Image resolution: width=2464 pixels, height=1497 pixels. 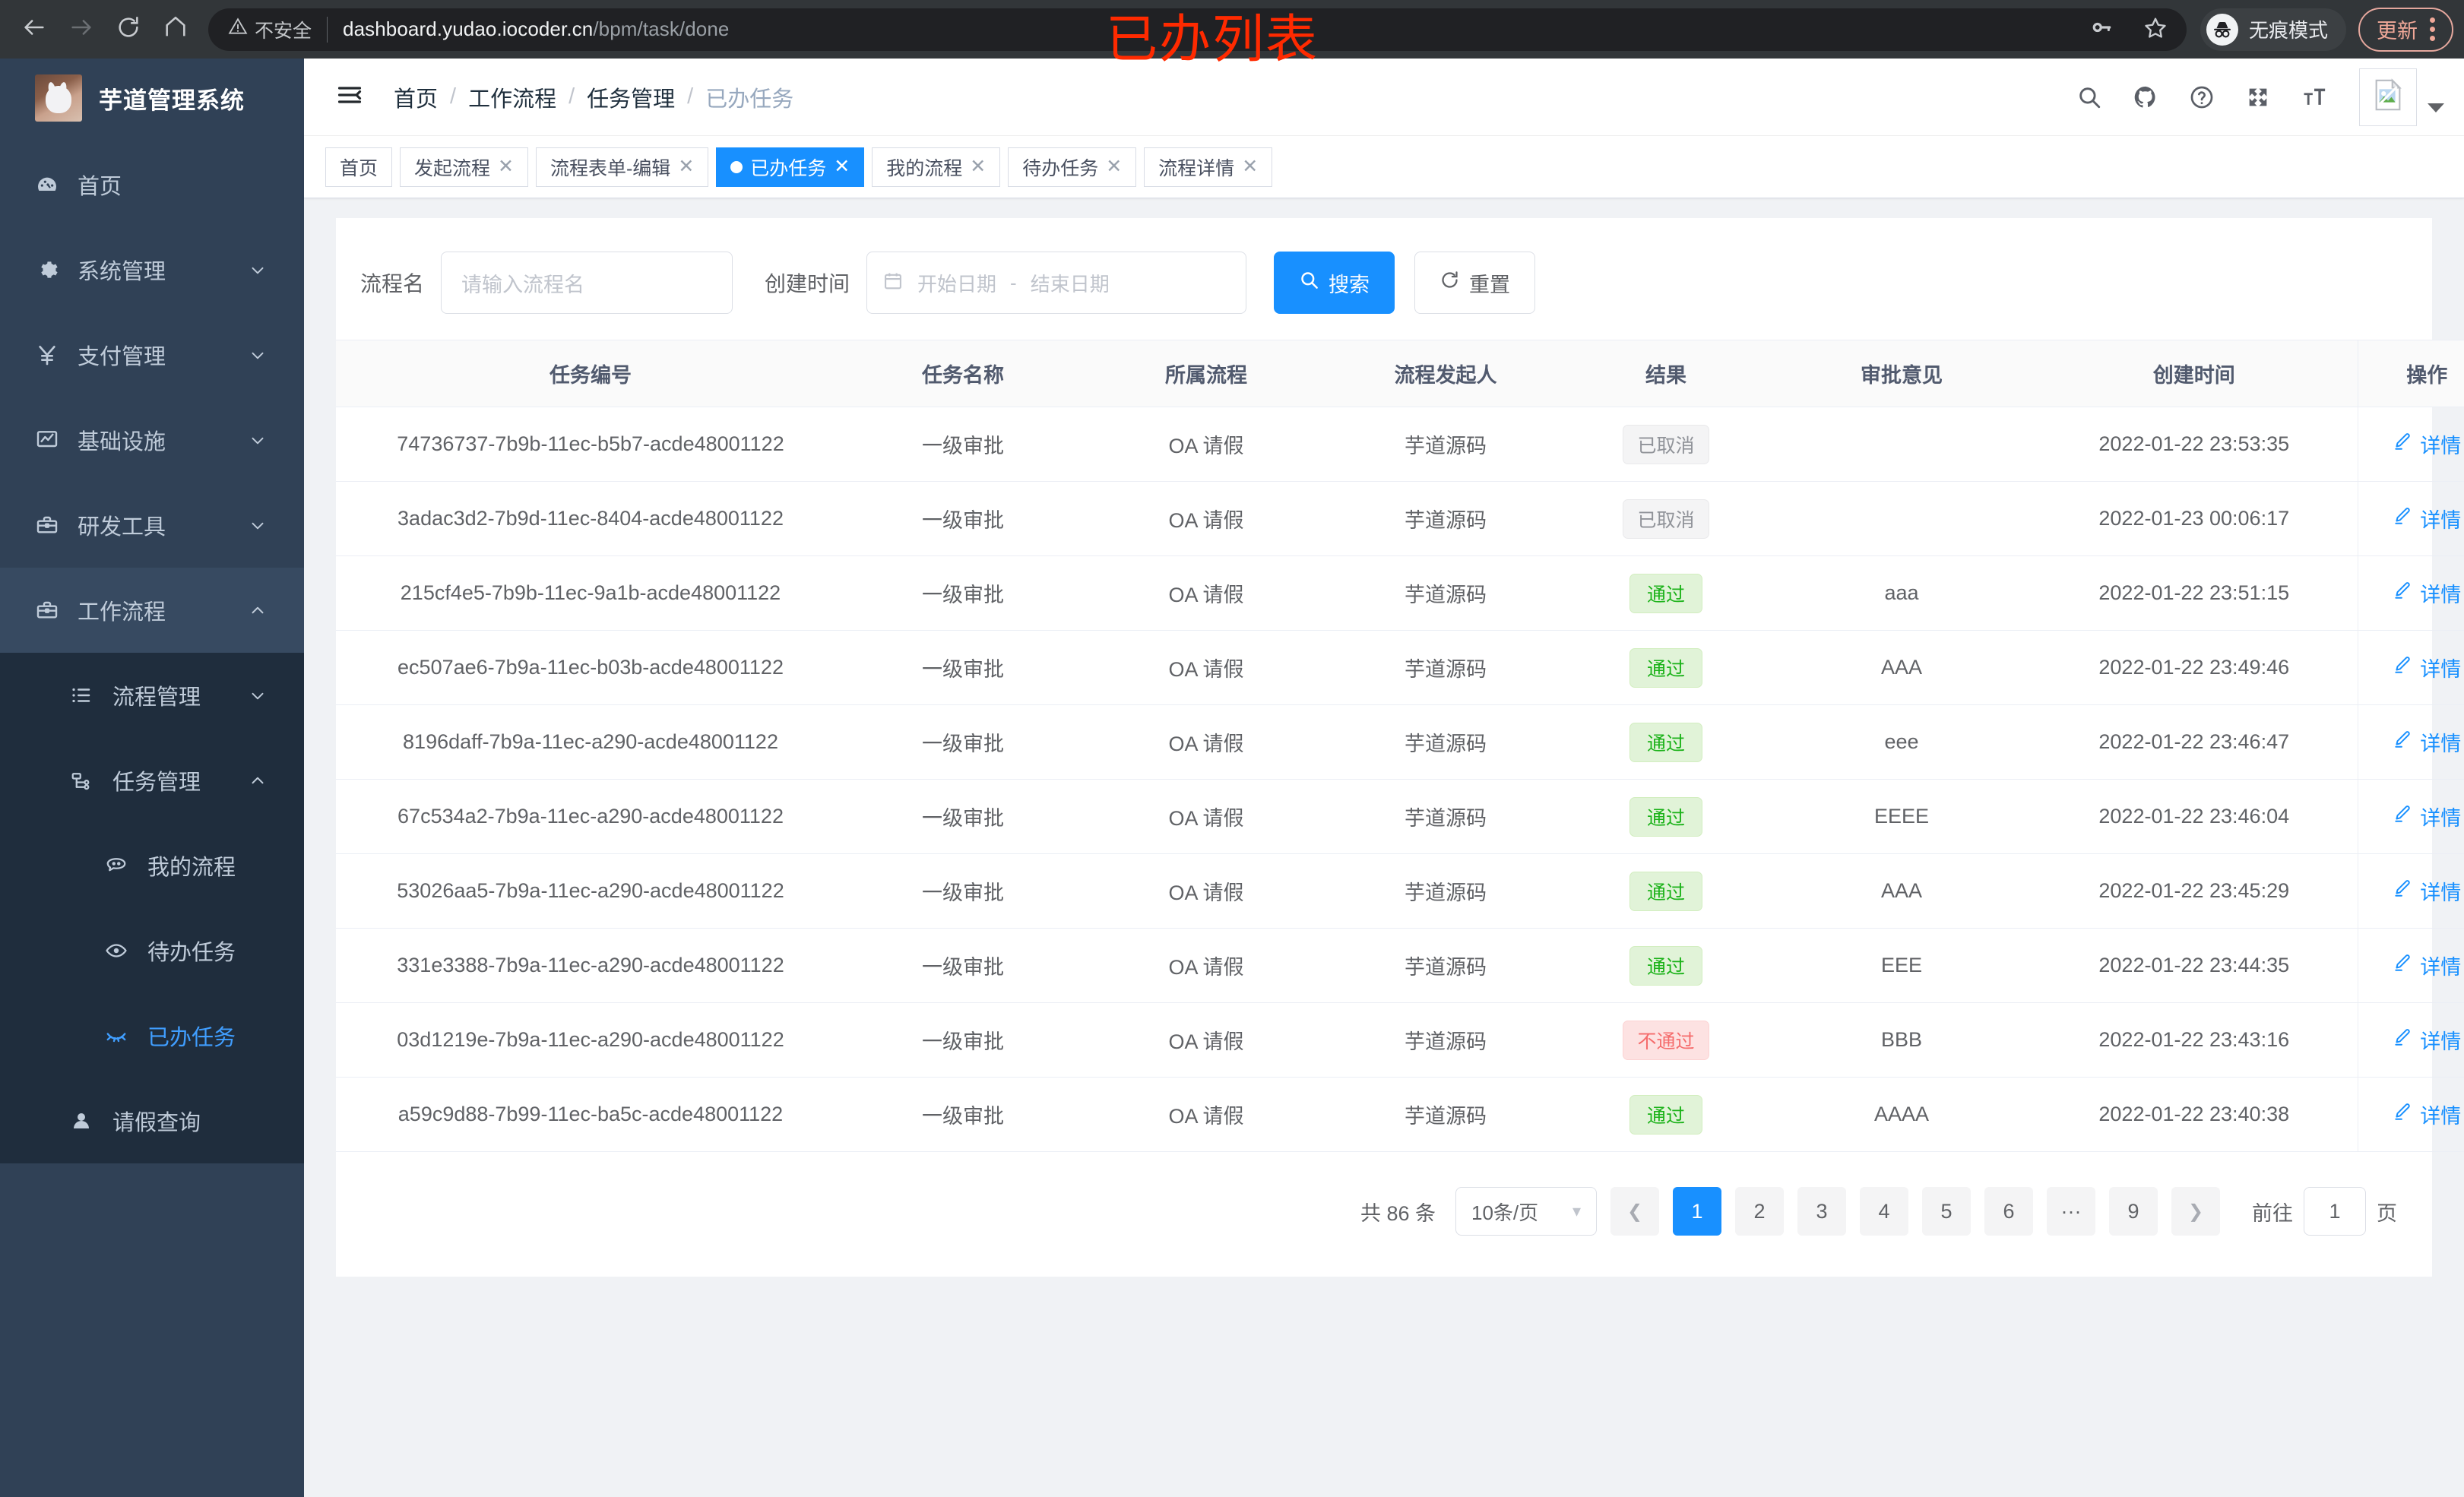 What do you see at coordinates (2405, 29) in the screenshot?
I see `update-button: 更新` at bounding box center [2405, 29].